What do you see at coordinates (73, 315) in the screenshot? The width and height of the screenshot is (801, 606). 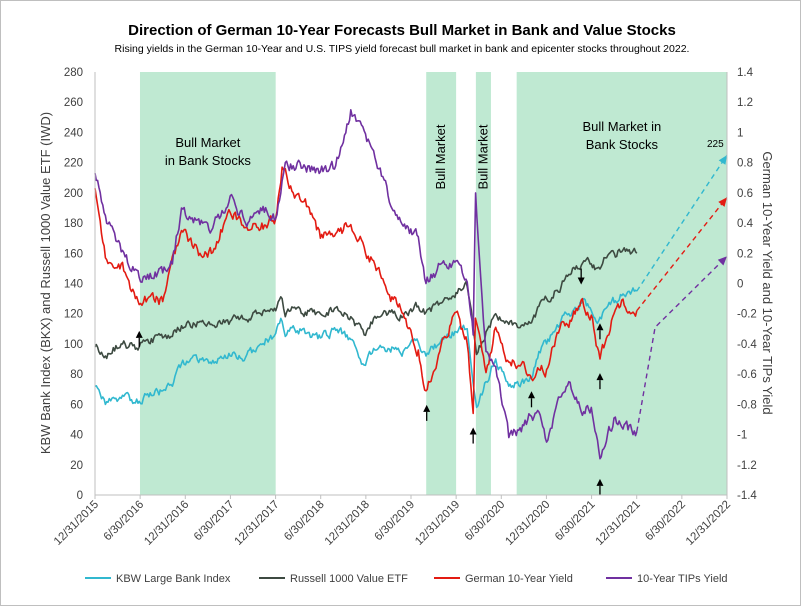 I see `left-tick-label-7: 120` at bounding box center [73, 315].